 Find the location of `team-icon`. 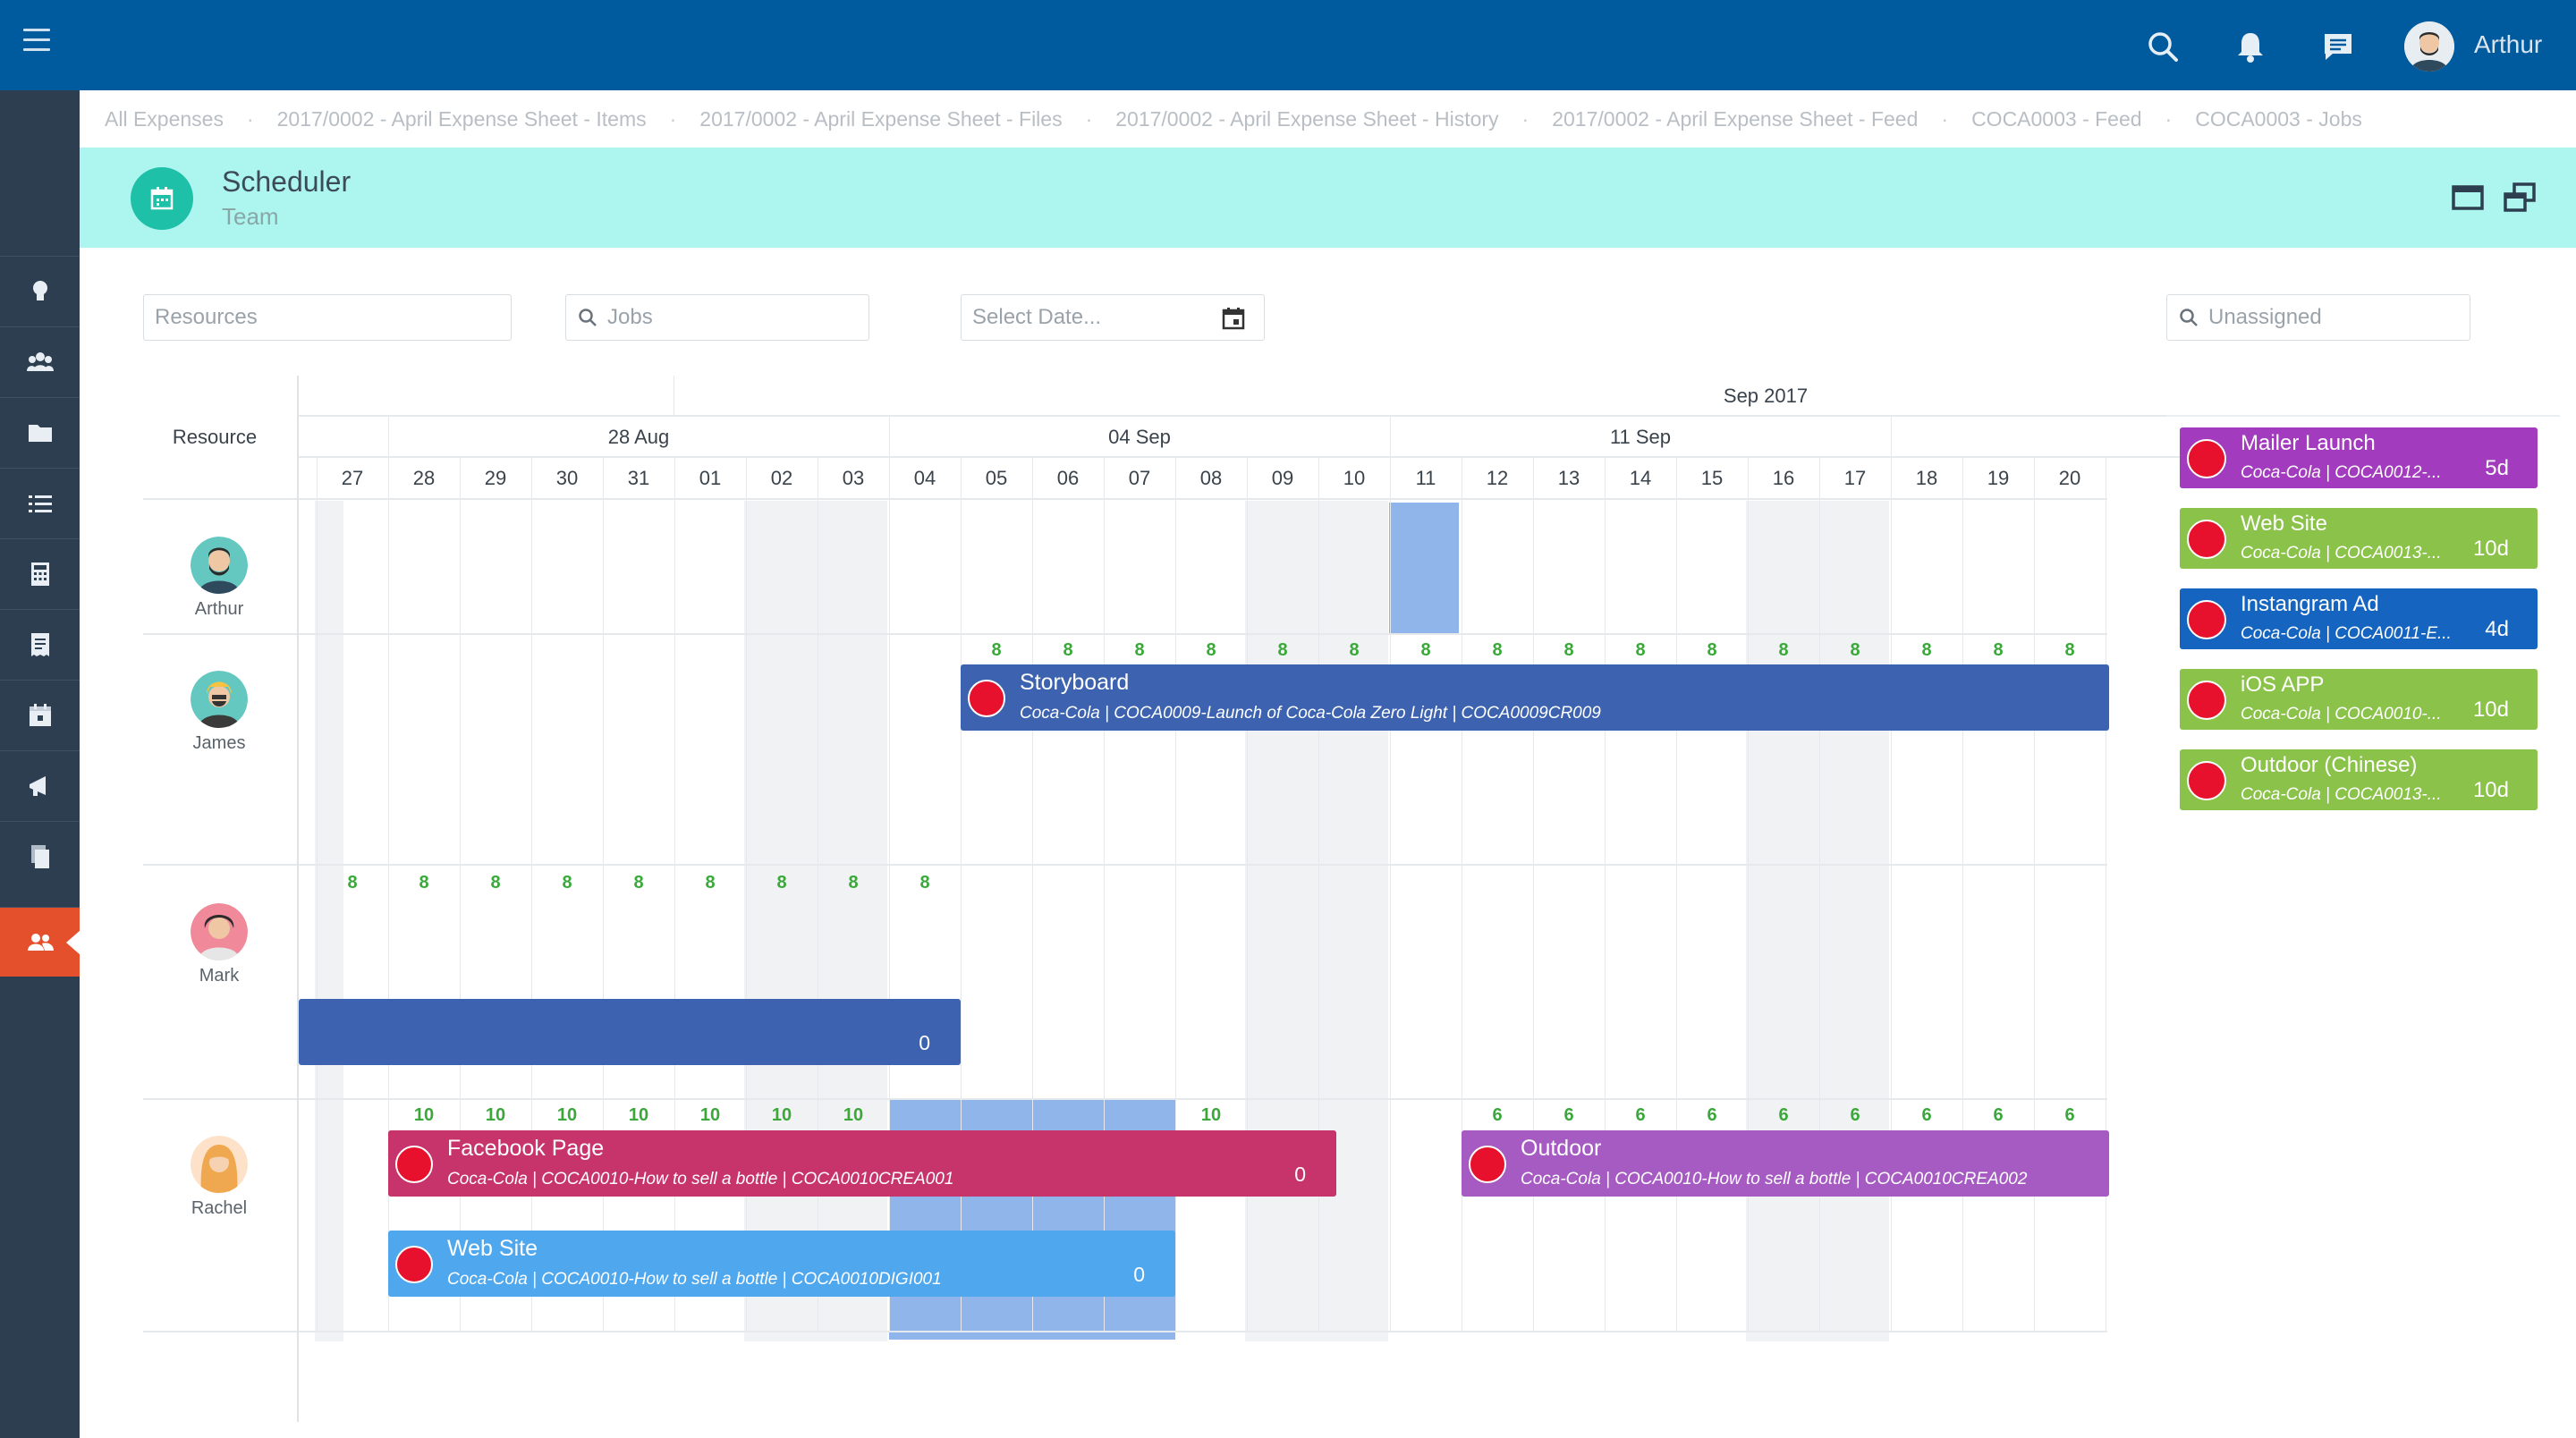

team-icon is located at coordinates (40, 361).